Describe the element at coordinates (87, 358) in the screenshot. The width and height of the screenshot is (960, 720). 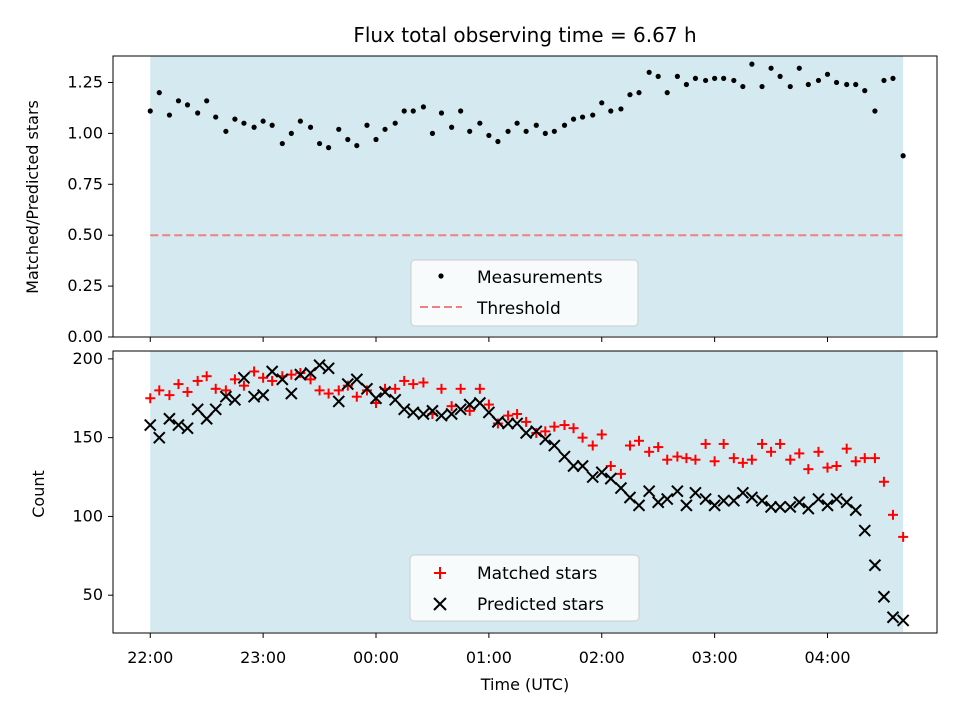
I see `ytick-label: 200` at that location.